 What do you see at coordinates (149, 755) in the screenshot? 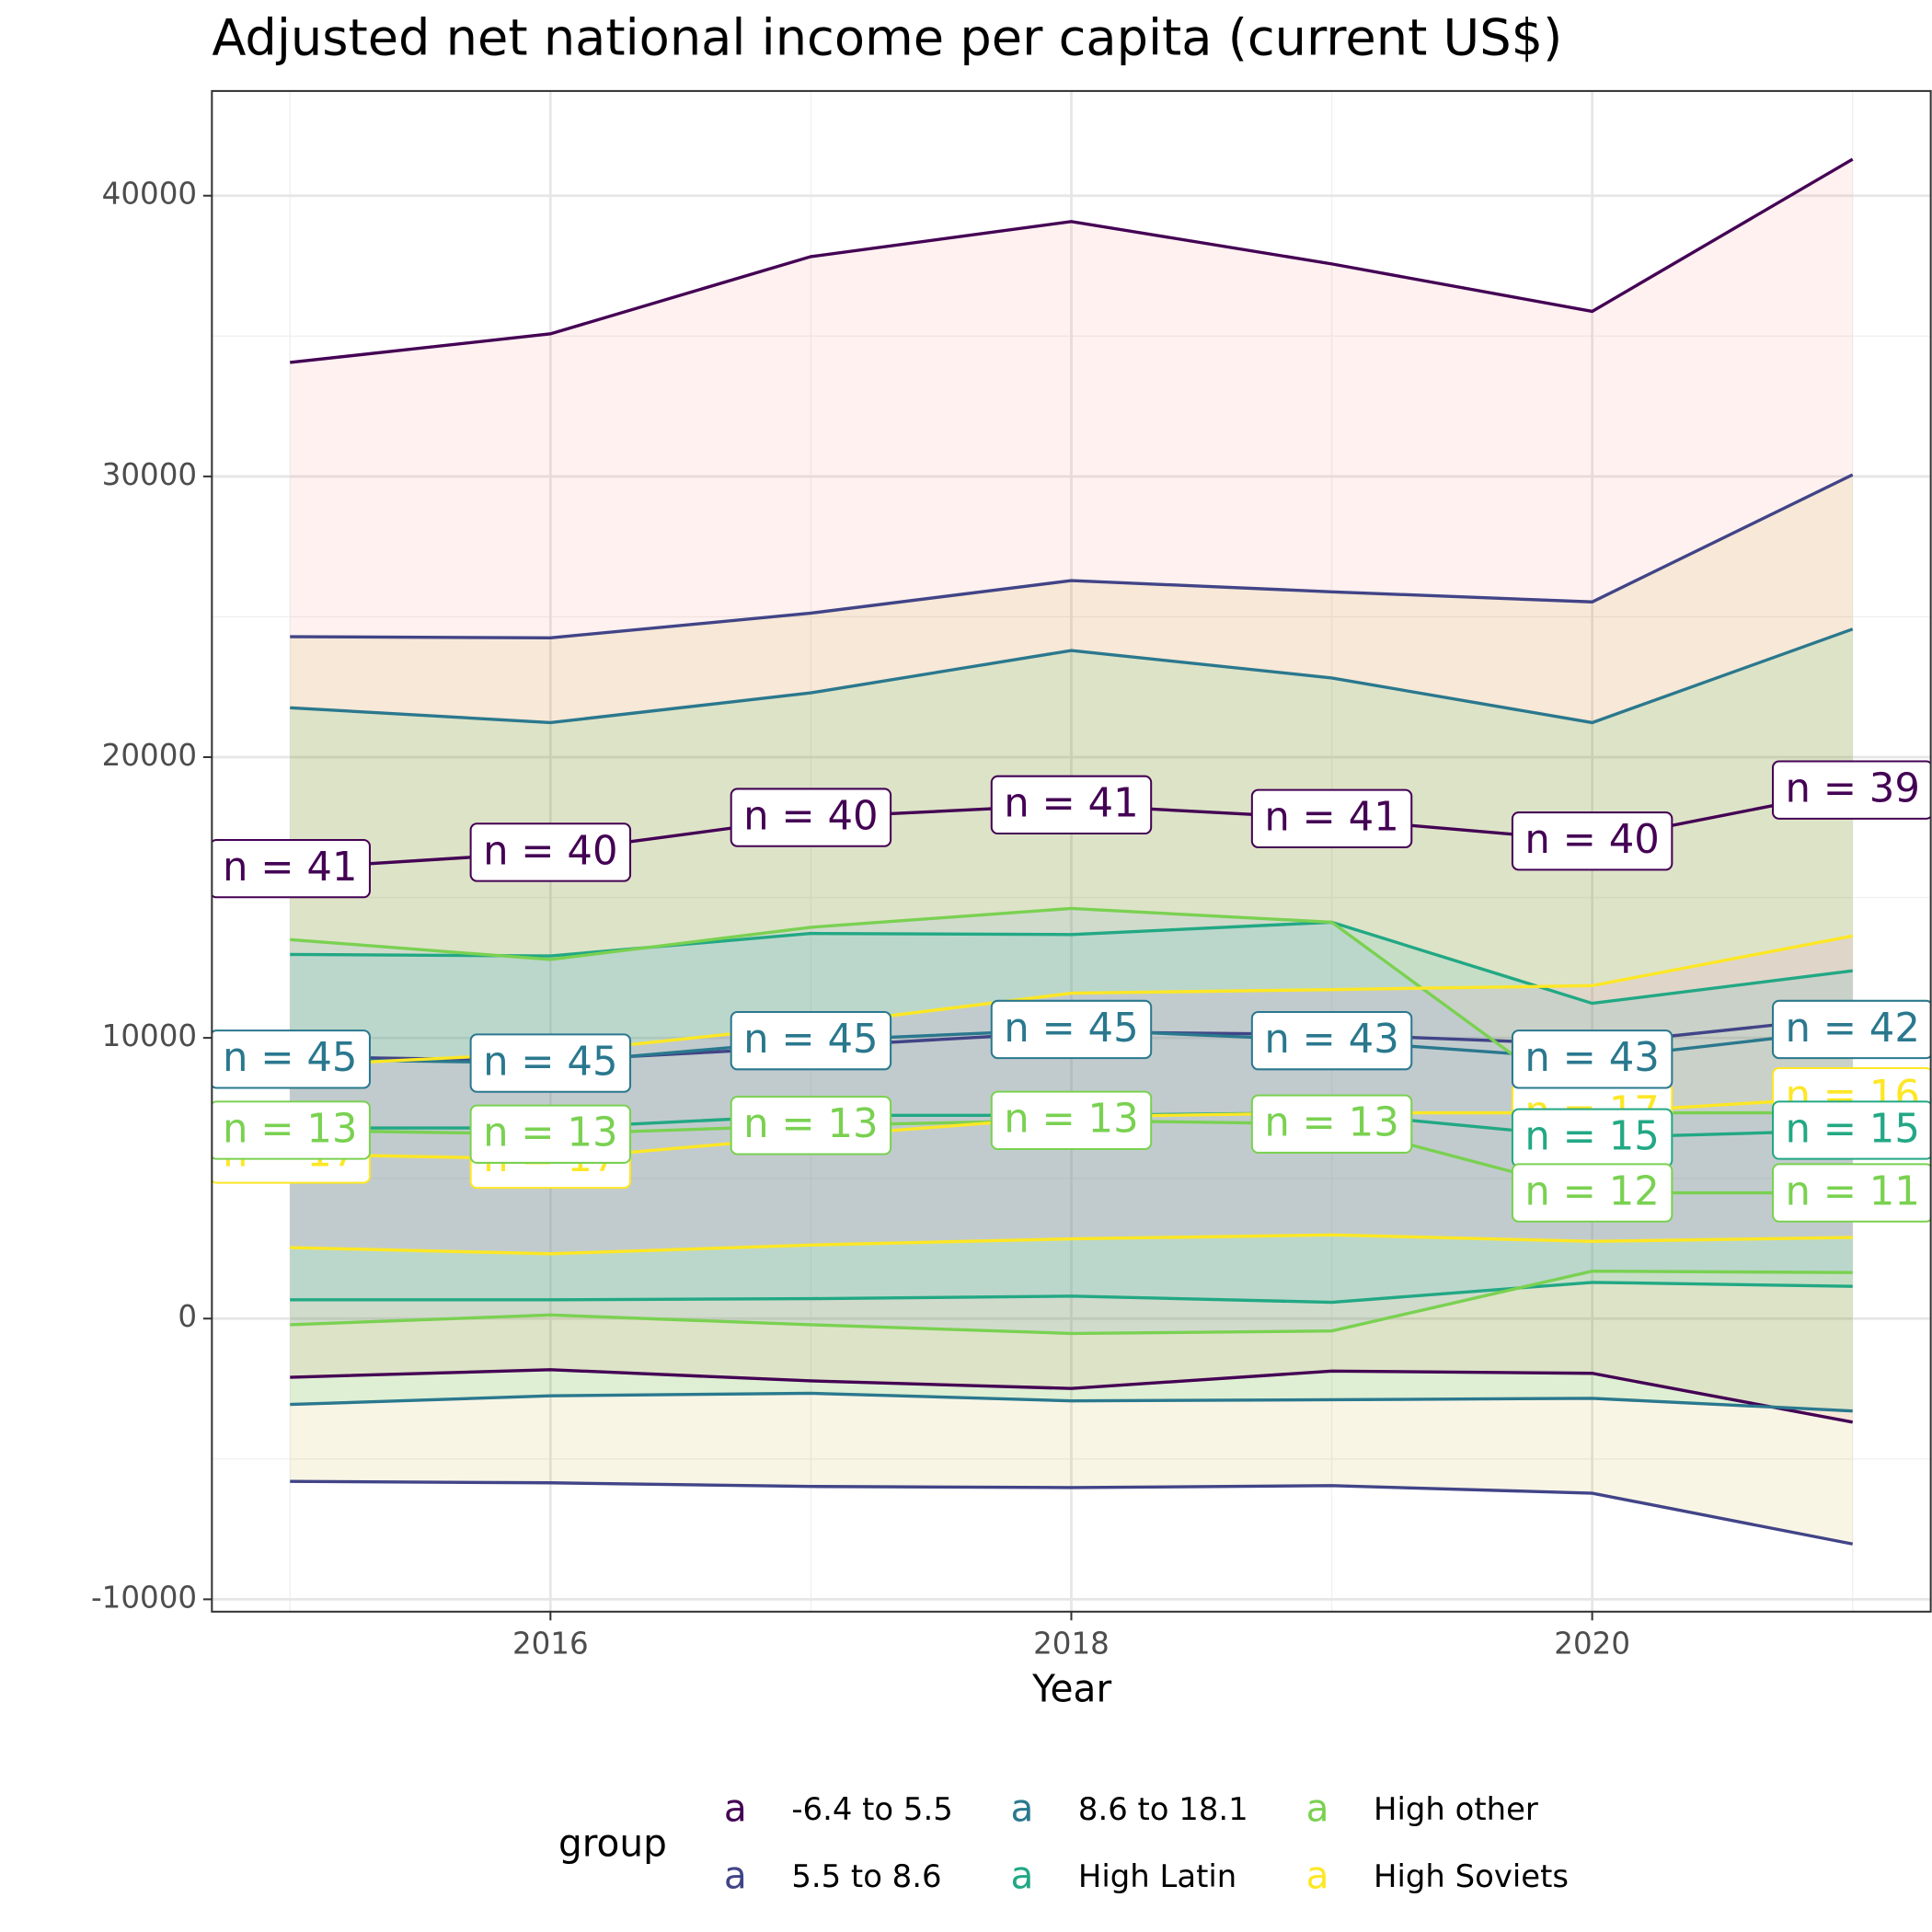
I see `y-tick-label: 20000` at bounding box center [149, 755].